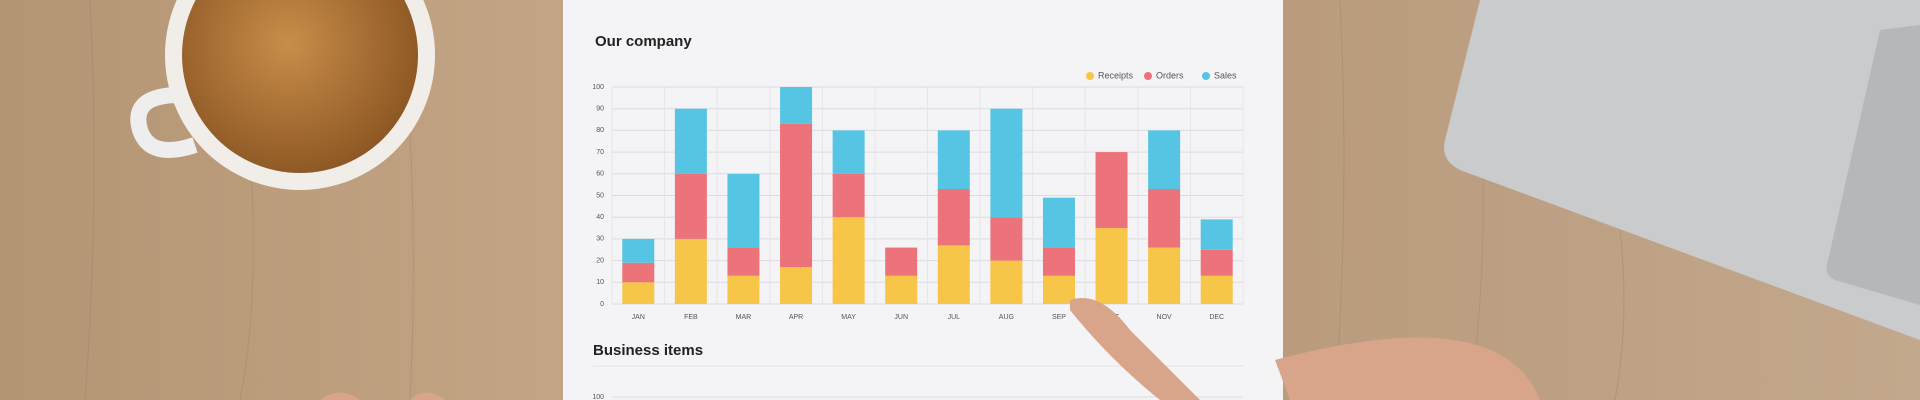 This screenshot has height=400, width=1920. What do you see at coordinates (643, 41) in the screenshot?
I see `chart-title: Our company` at bounding box center [643, 41].